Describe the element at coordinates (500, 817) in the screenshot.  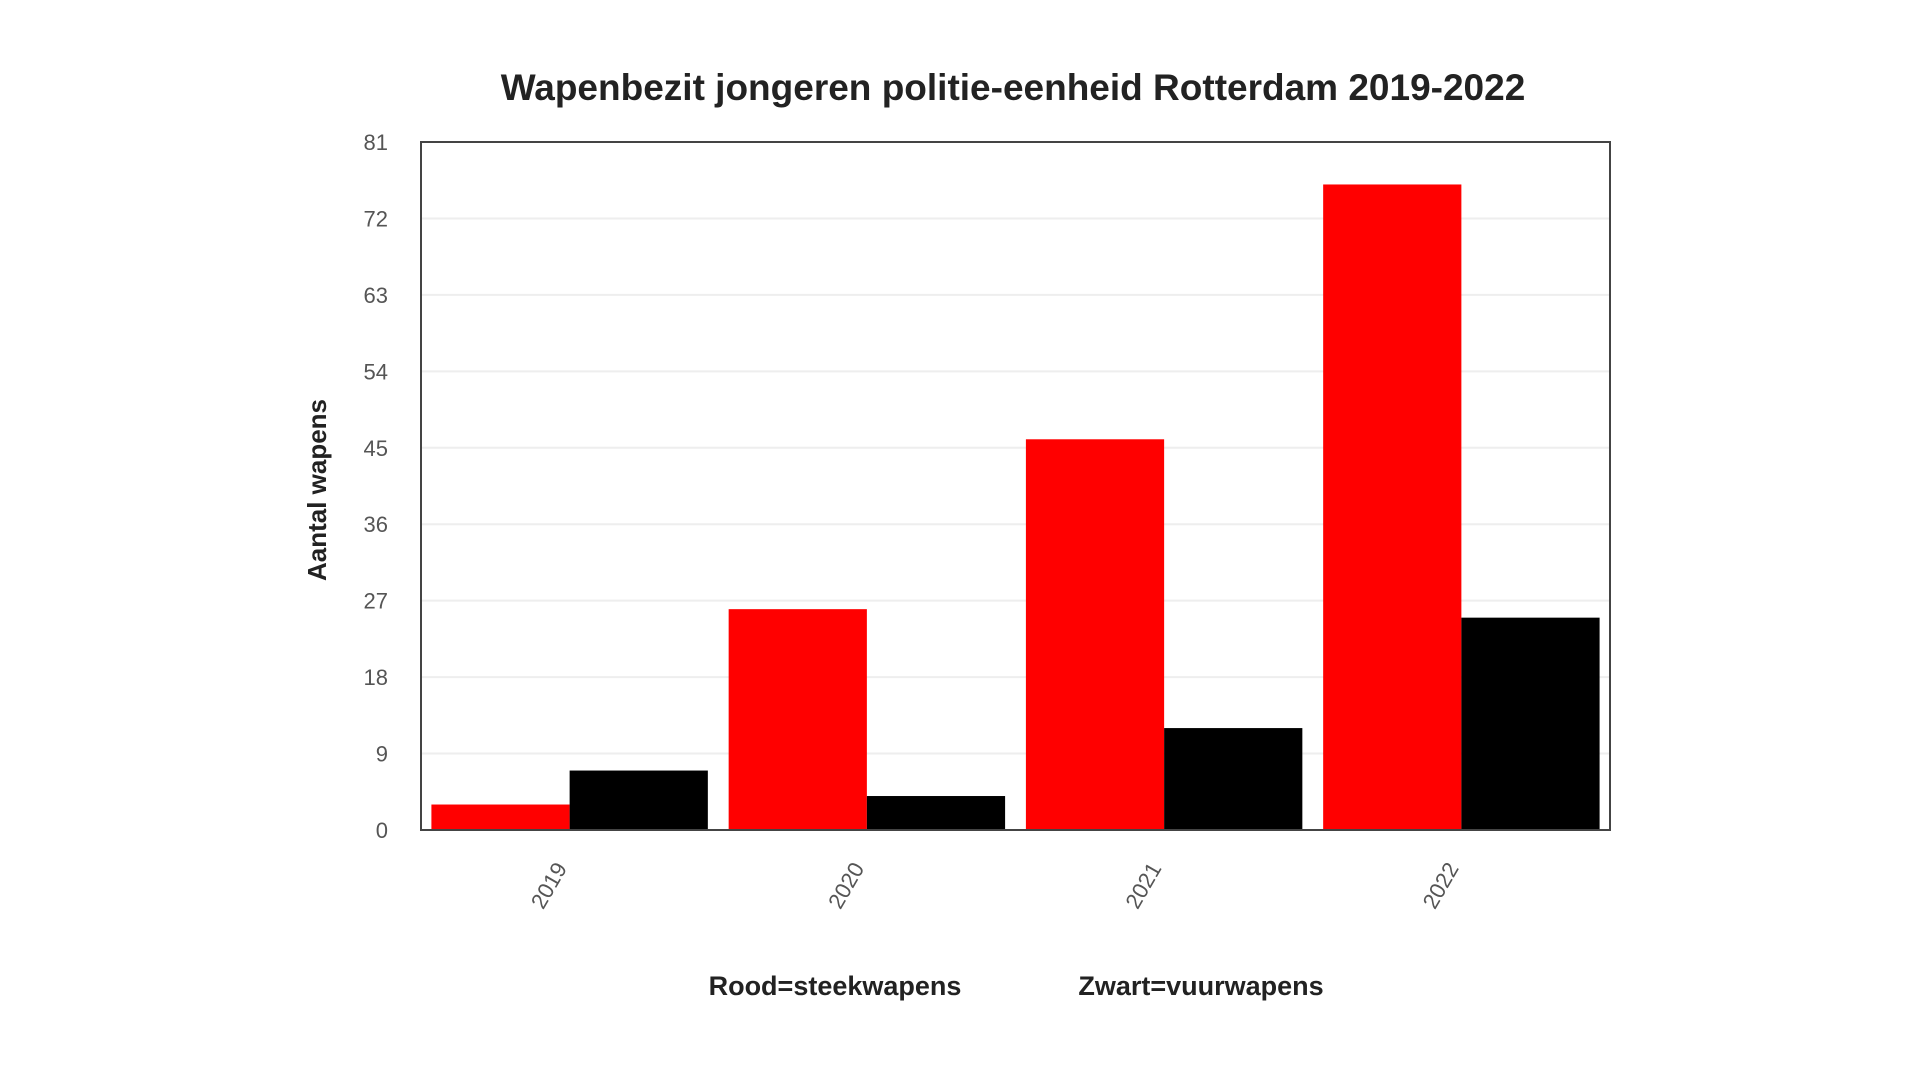
I see `bar-2019-red` at that location.